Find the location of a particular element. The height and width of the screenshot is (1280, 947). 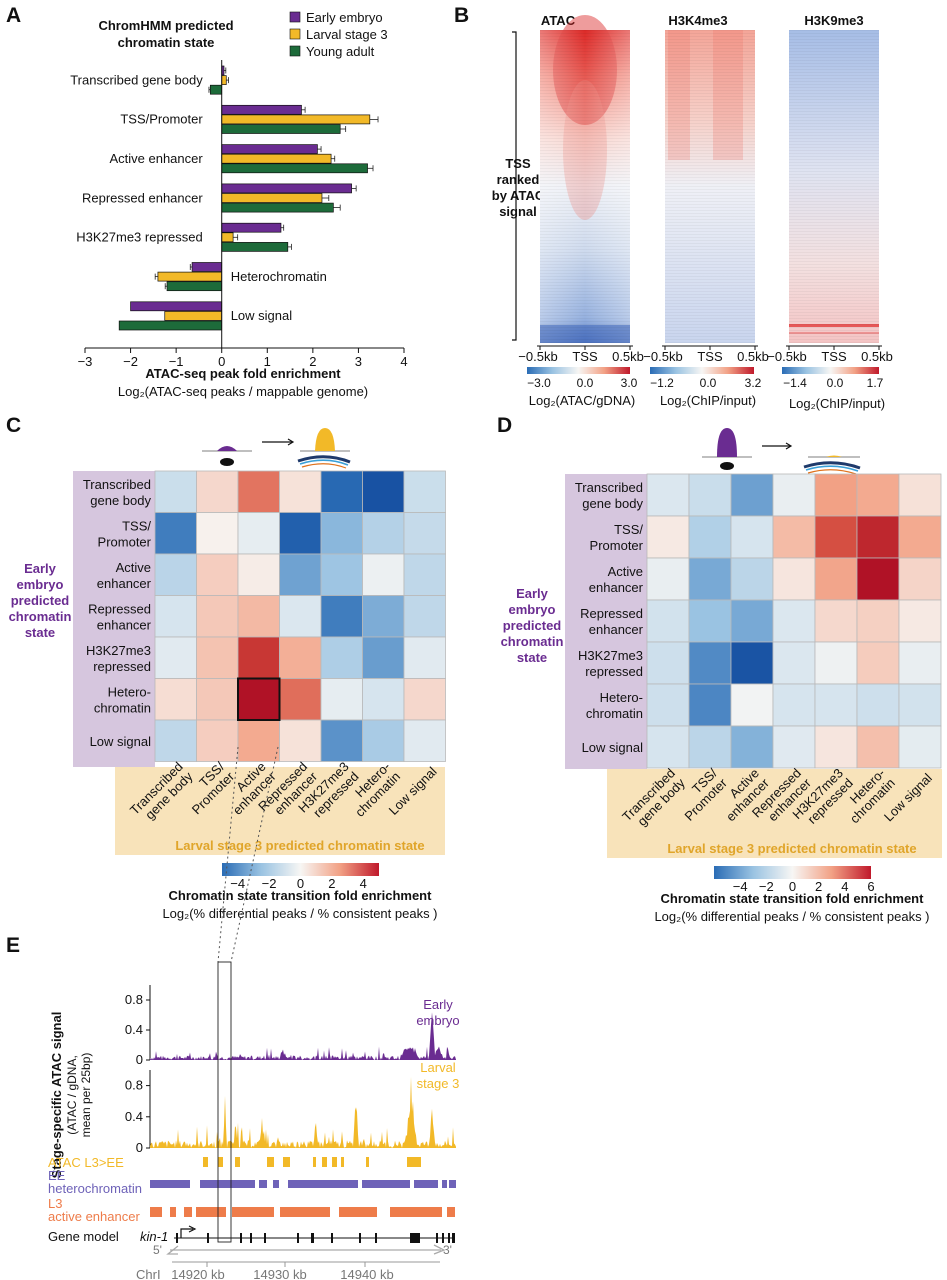

d-row-label-0-0: Transcribed is located at coordinates (609, 487).